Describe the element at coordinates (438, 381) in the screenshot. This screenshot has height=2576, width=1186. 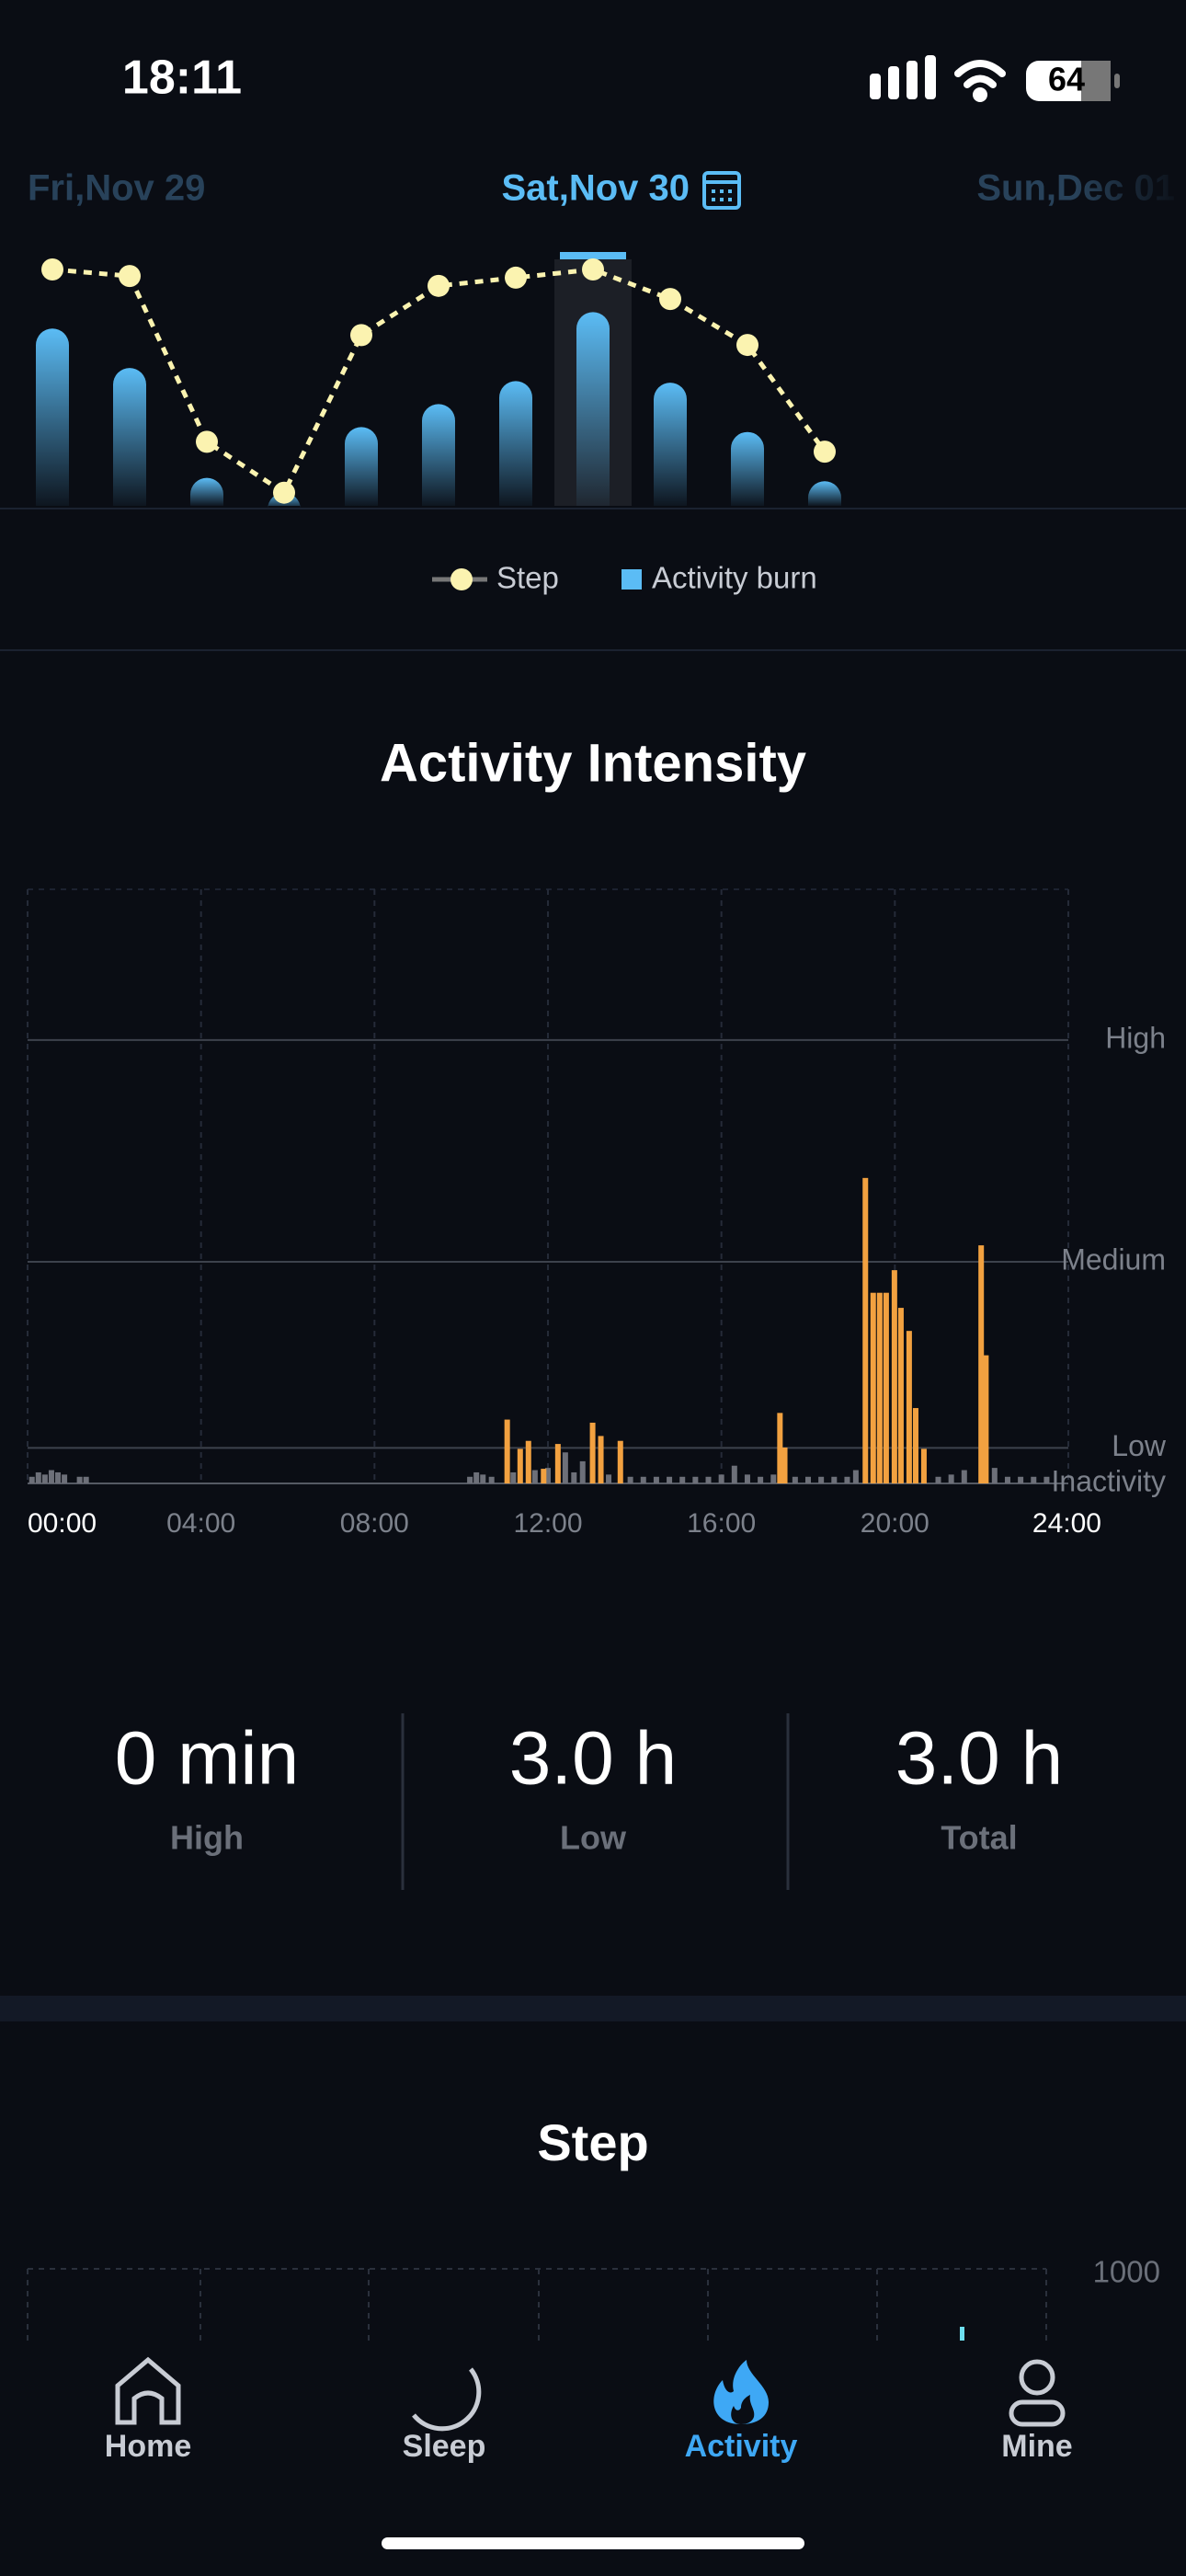
I see `overview-chart` at that location.